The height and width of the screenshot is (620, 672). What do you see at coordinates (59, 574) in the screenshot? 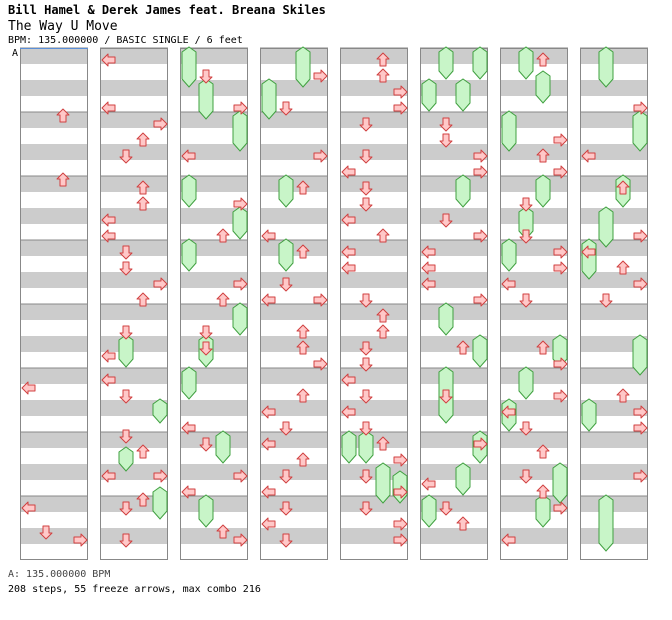
I see `footer-bpm-list: A: 135.000000 BPM` at bounding box center [59, 574].